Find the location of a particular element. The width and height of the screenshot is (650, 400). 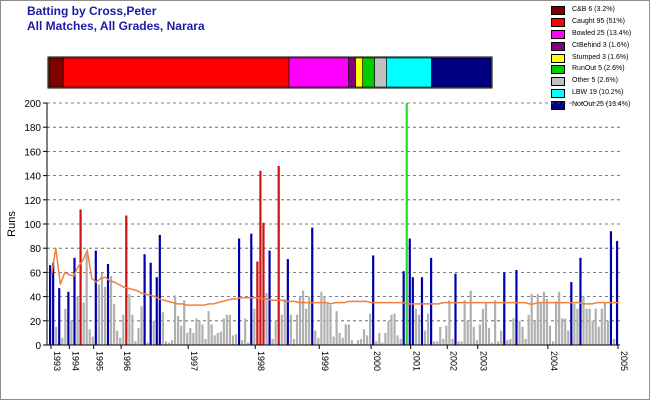

y-axis-label: Runs is located at coordinates (12, 224).